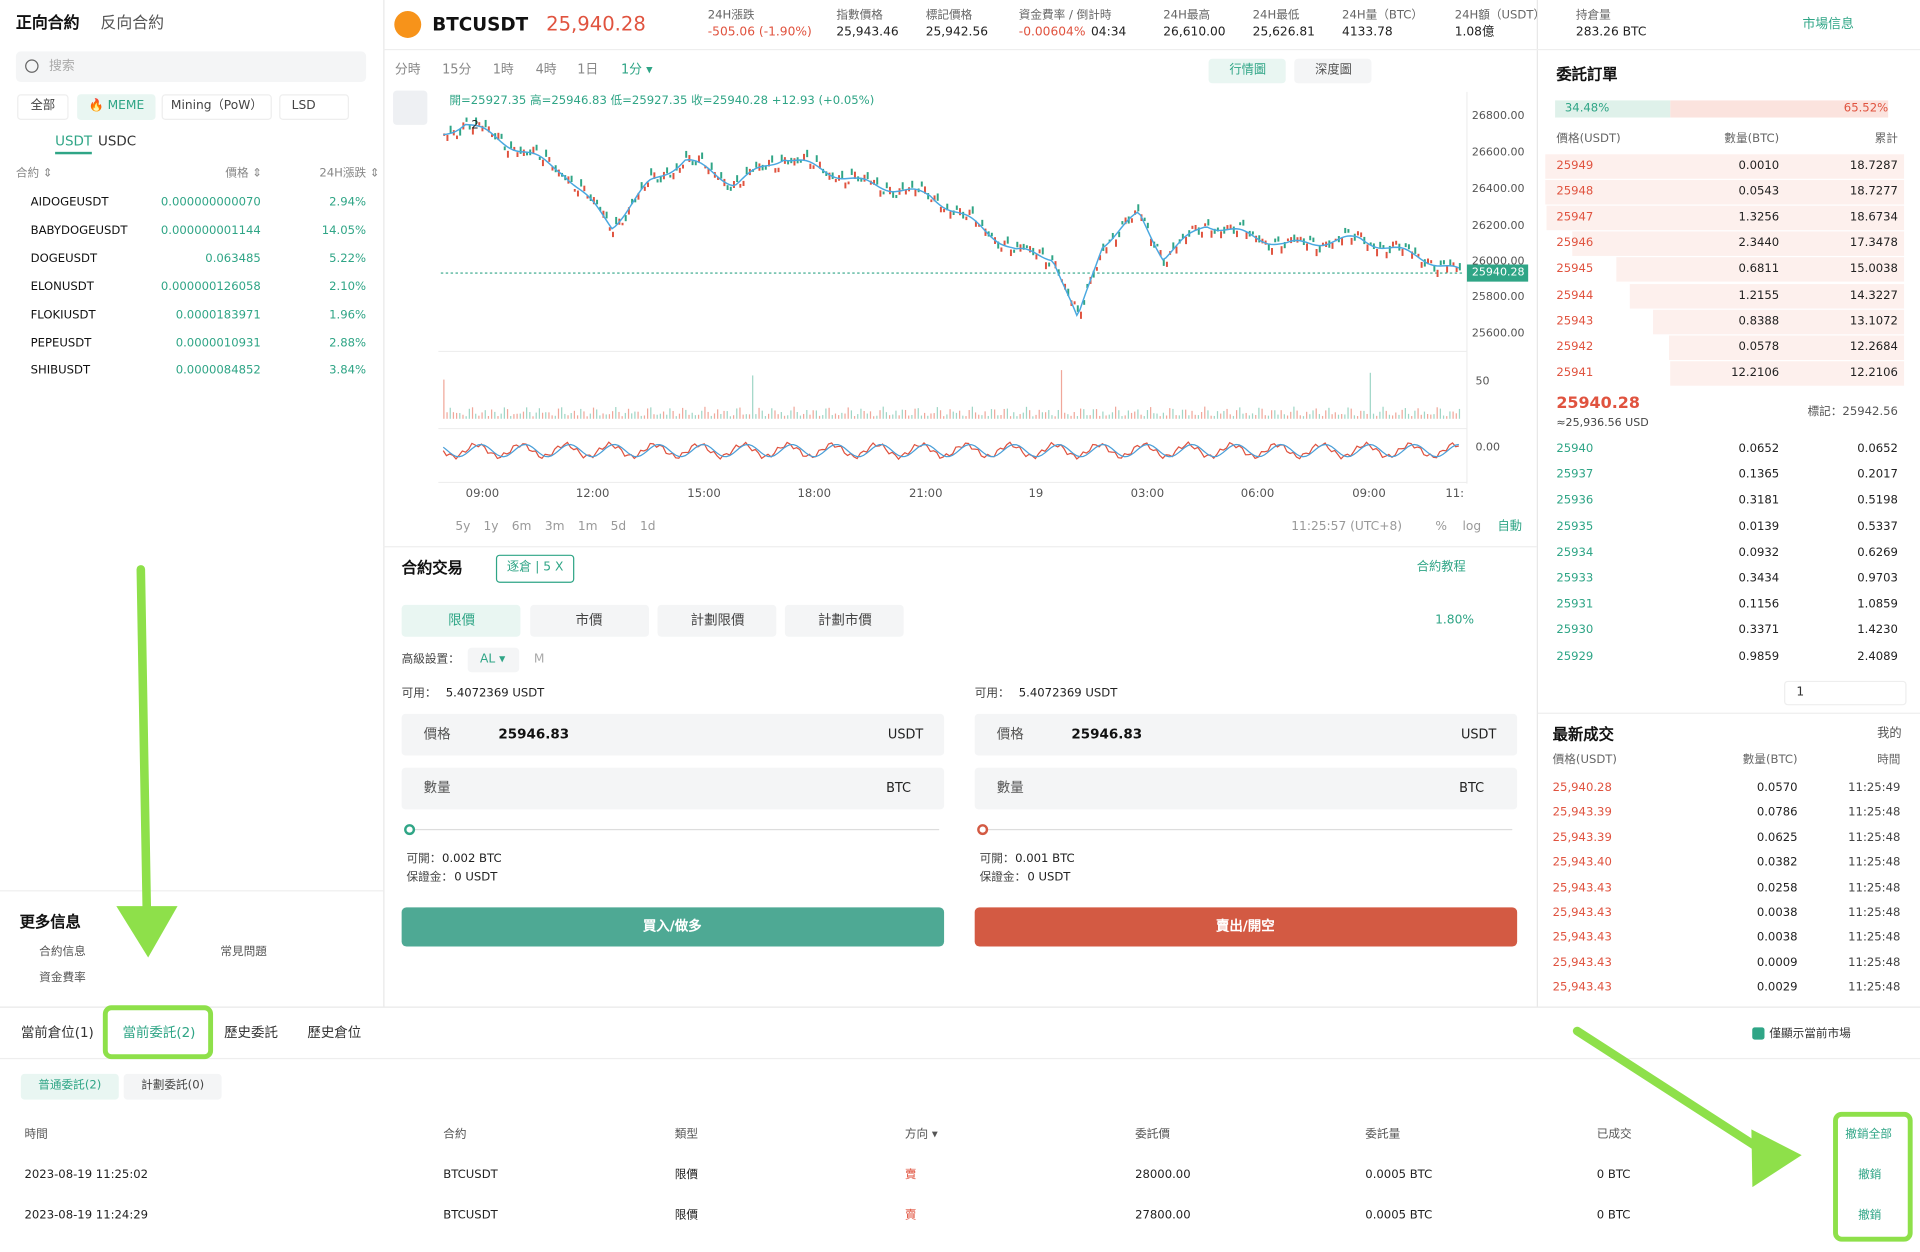 The image size is (1920, 1252). Describe the element at coordinates (62, 287) in the screenshot. I see `contract-name: ELONUSDT` at that location.